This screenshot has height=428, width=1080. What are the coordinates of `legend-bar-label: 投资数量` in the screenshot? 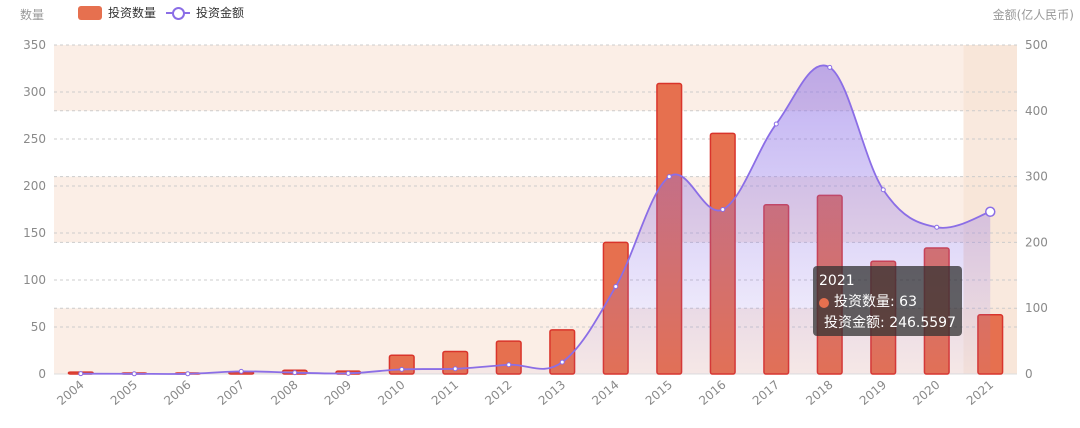 It's located at (132, 13).